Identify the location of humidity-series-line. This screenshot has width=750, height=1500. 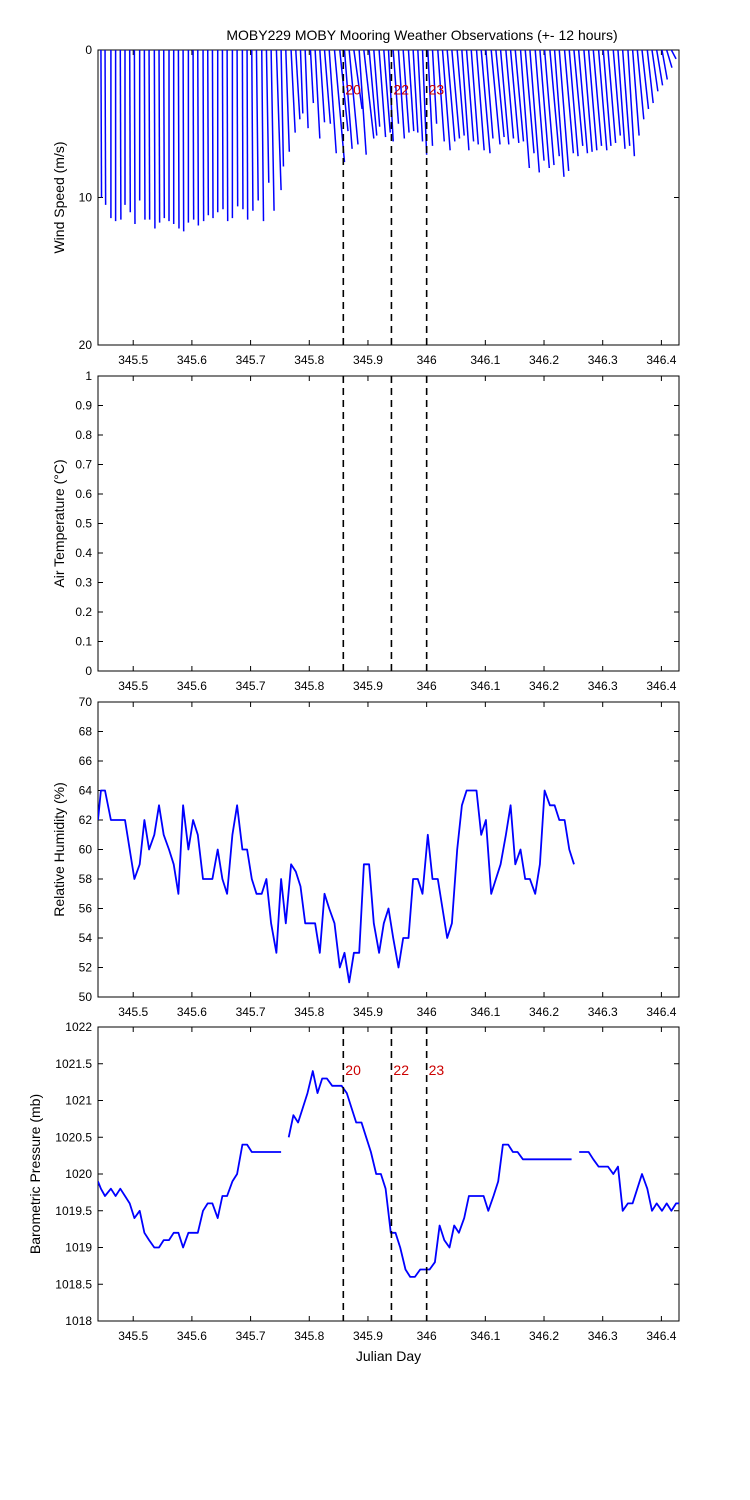
(336, 886).